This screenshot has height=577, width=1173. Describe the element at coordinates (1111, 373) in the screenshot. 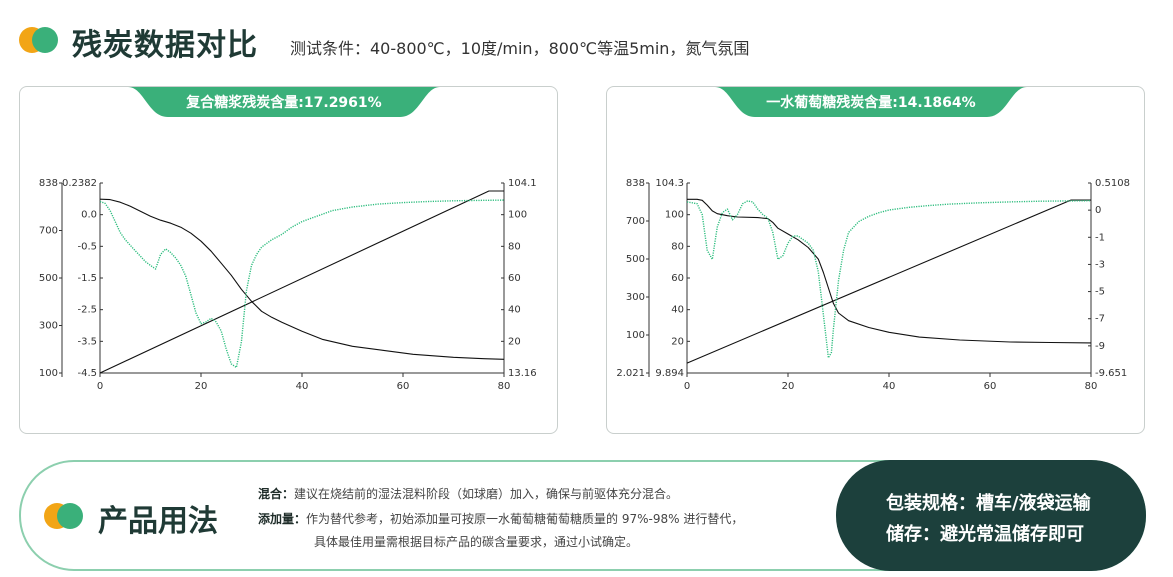

I see `y-tick-label-right: -9.651` at that location.